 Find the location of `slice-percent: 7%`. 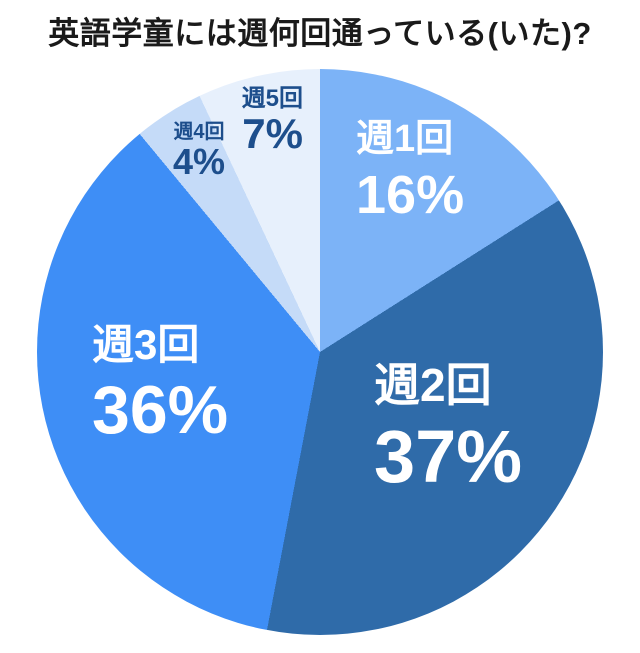

slice-percent: 7% is located at coordinates (272, 133).